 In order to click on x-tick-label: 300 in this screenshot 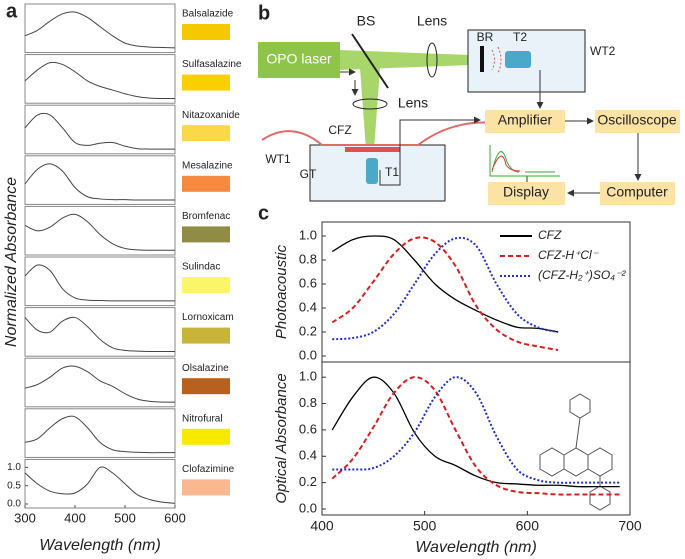, I will do `click(25, 517)`.